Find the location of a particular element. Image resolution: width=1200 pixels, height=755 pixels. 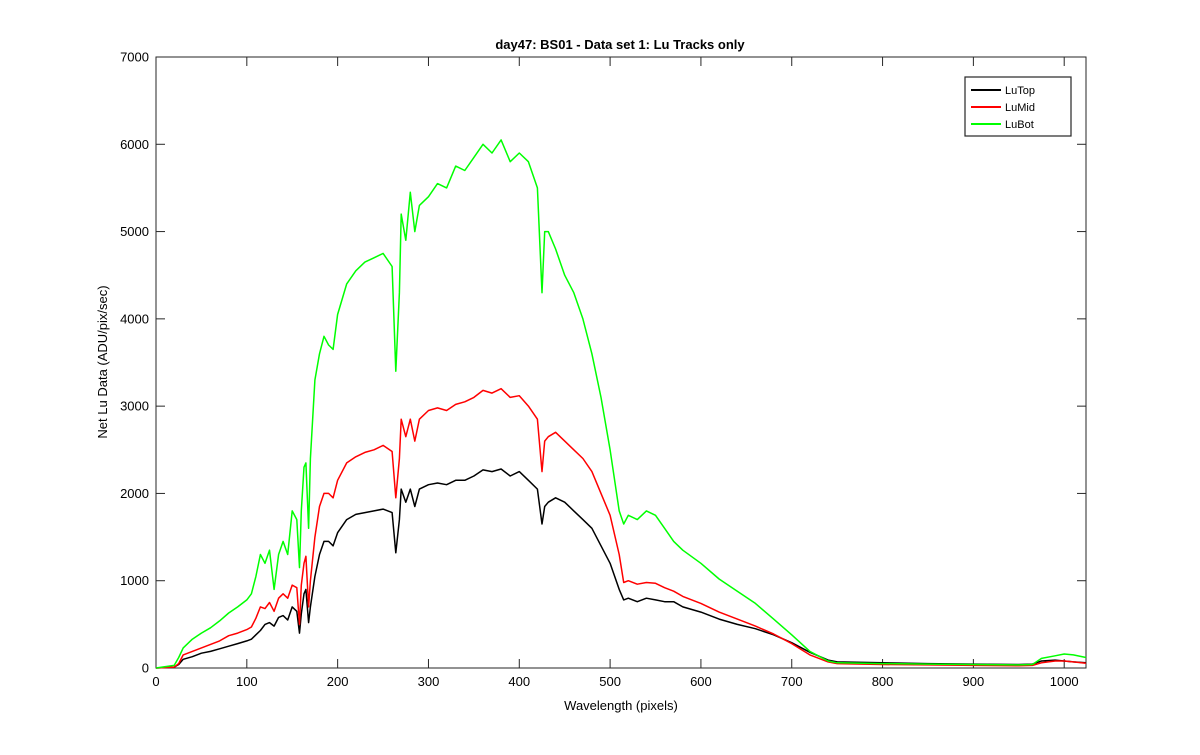

x-tick-label: 300 is located at coordinates (429, 681).